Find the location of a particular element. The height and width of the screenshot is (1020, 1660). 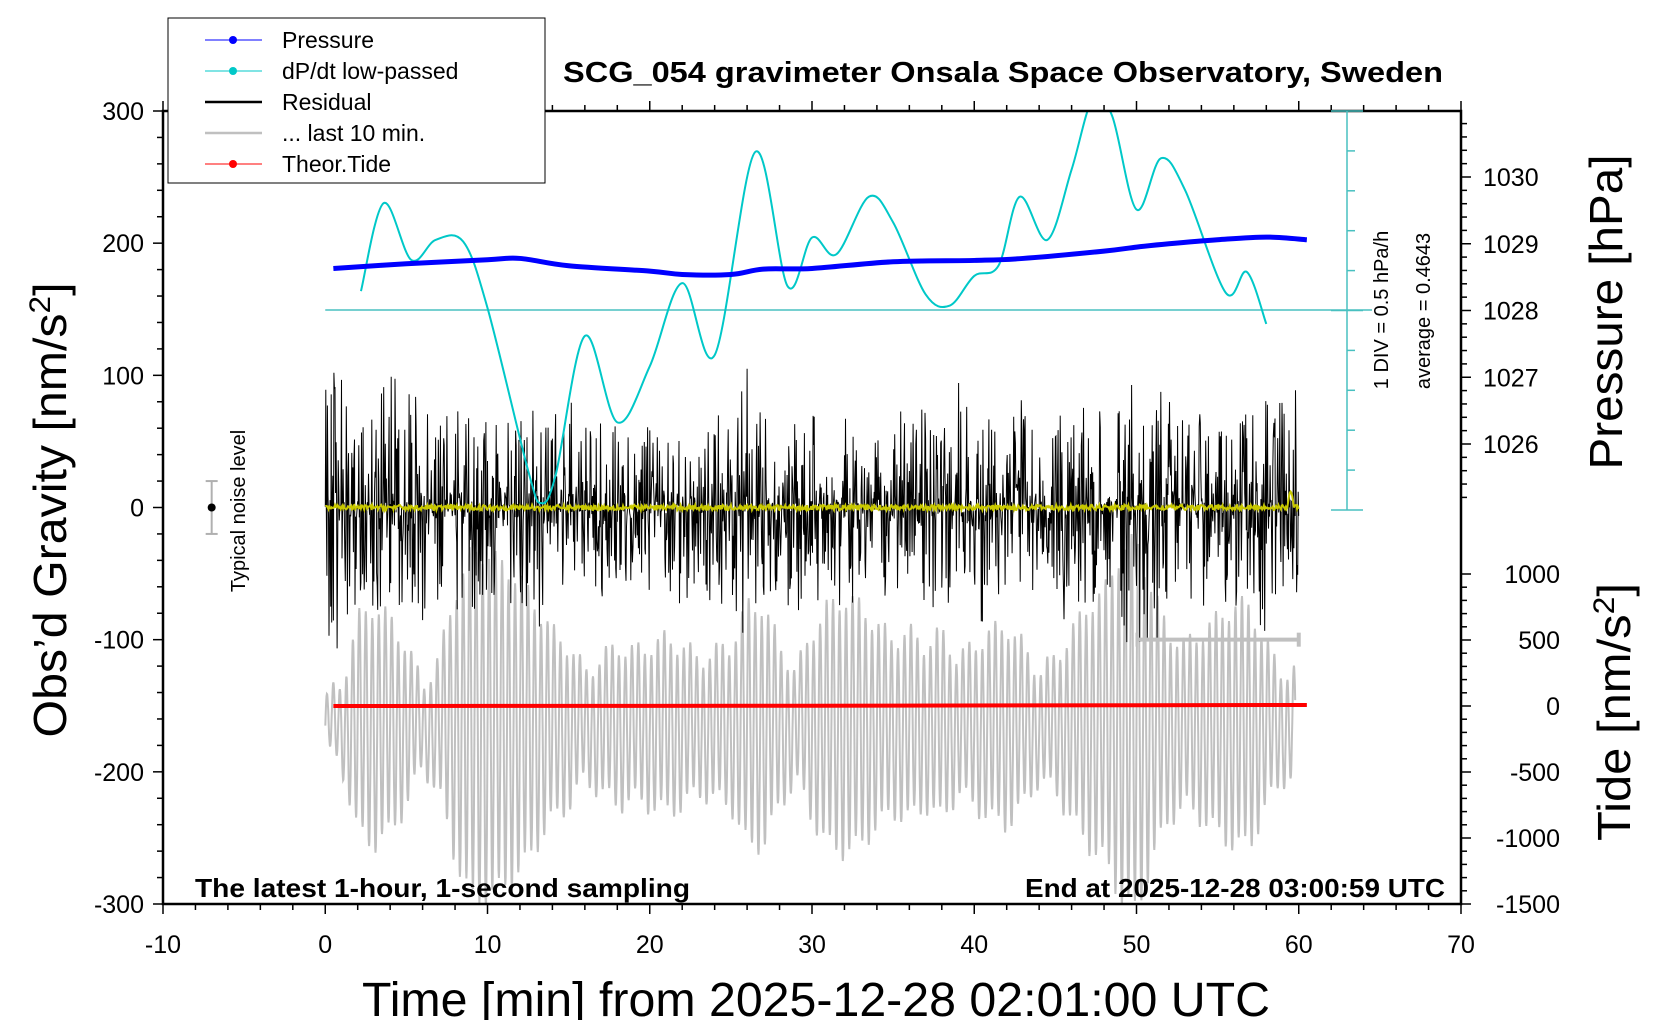

y-tick-label: 300 is located at coordinates (123, 112).